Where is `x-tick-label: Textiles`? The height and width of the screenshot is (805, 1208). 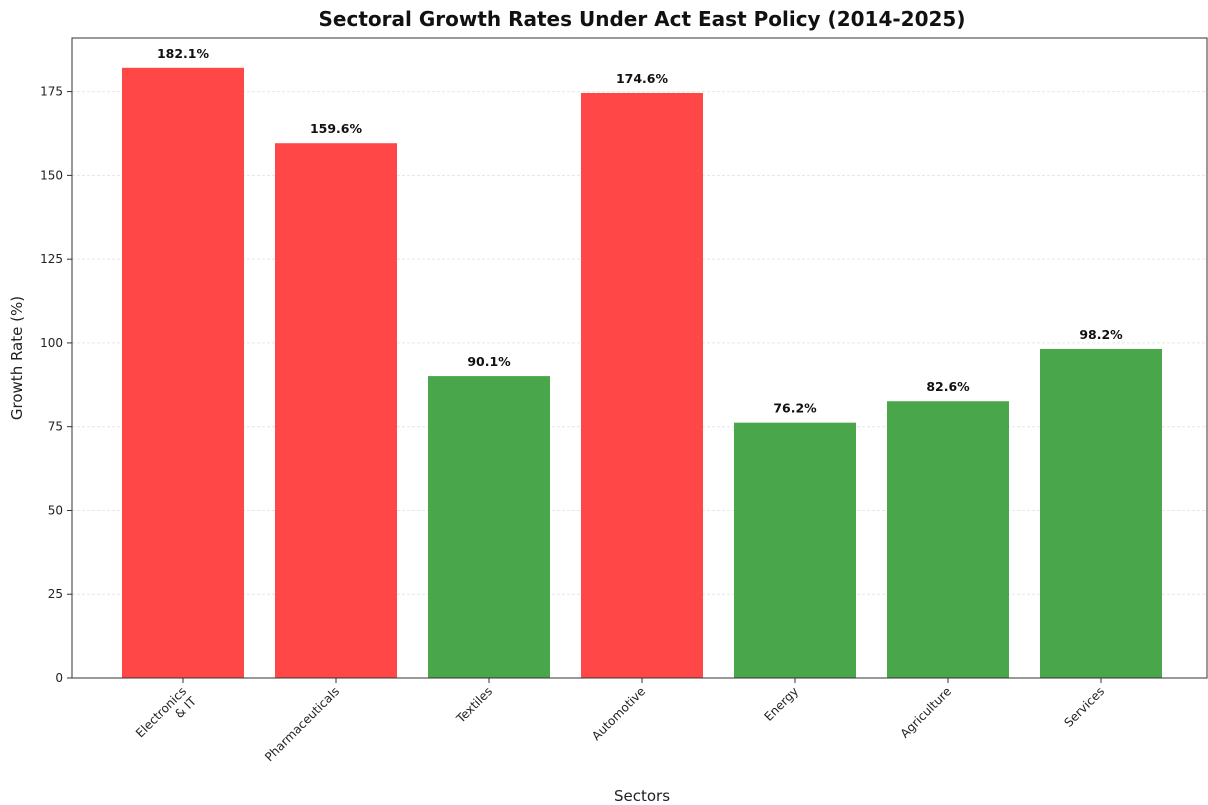
x-tick-label: Textiles is located at coordinates (474, 705).